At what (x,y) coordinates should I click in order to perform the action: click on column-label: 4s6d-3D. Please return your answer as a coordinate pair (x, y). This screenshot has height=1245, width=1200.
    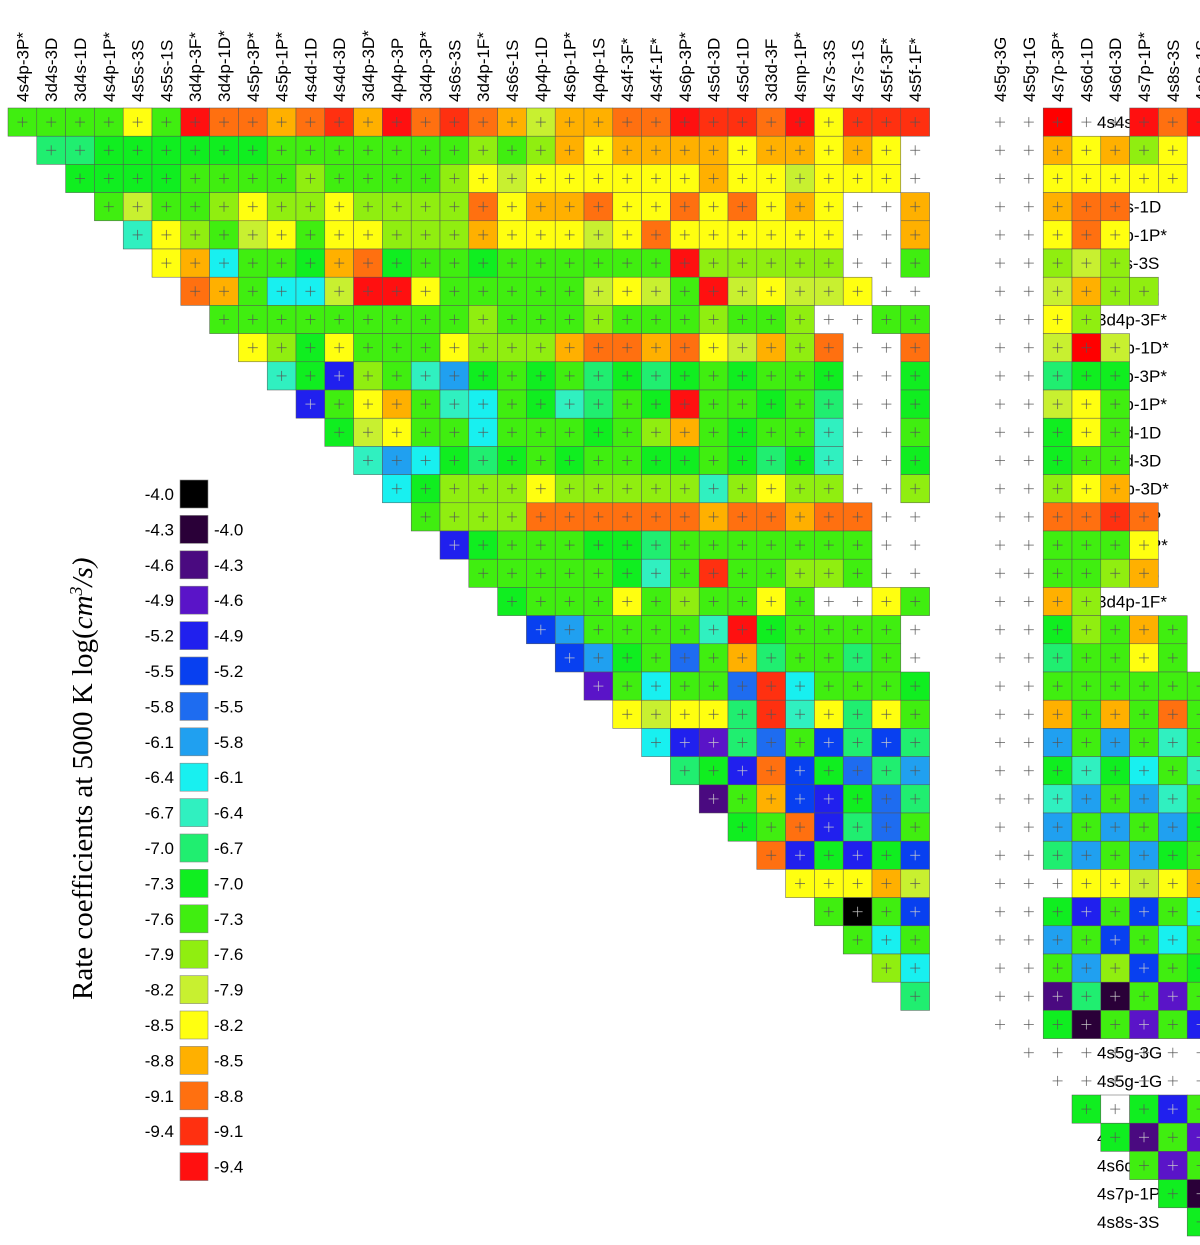
    Looking at the image, I should click on (1115, 70).